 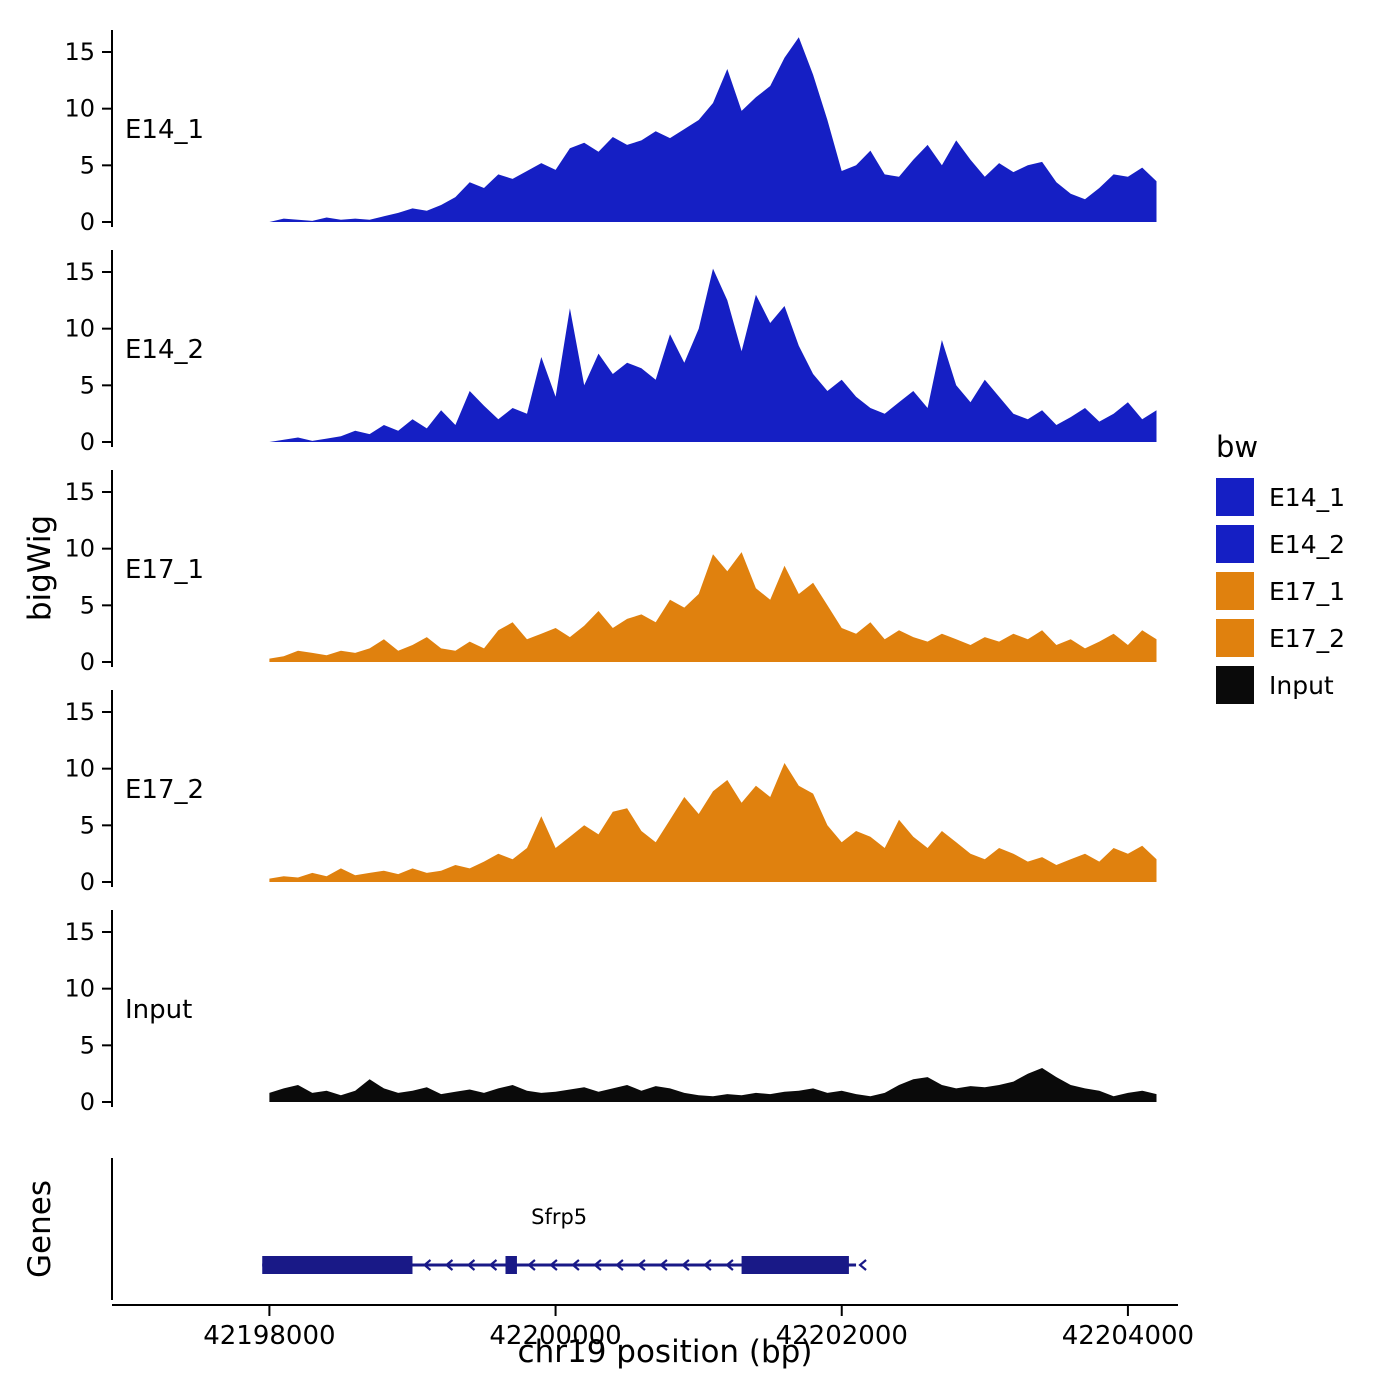 What do you see at coordinates (665, 1352) in the screenshot?
I see `x-axis-title: chr19 position (bp)` at bounding box center [665, 1352].